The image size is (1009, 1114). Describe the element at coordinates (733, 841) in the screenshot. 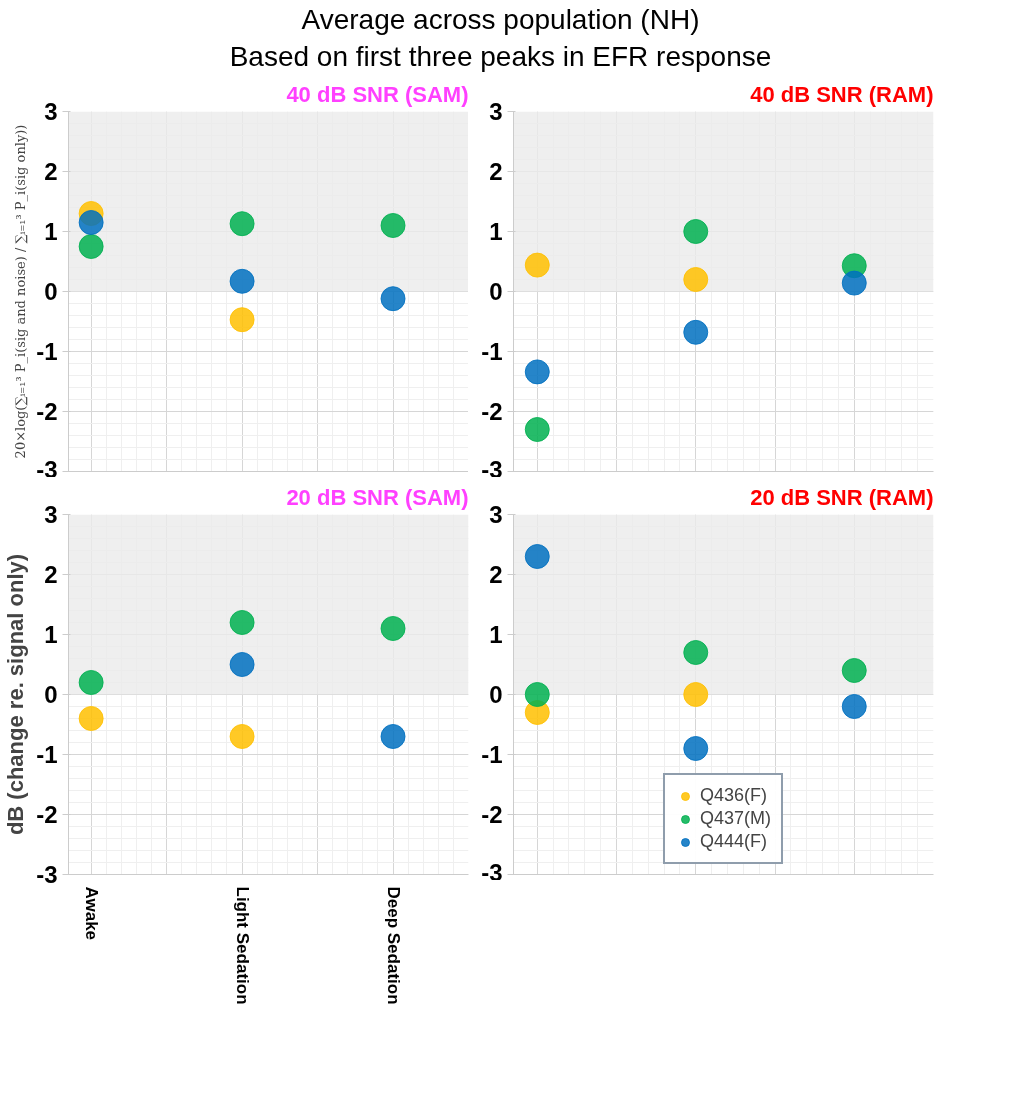

I see `legend-label: Q444(F)` at that location.